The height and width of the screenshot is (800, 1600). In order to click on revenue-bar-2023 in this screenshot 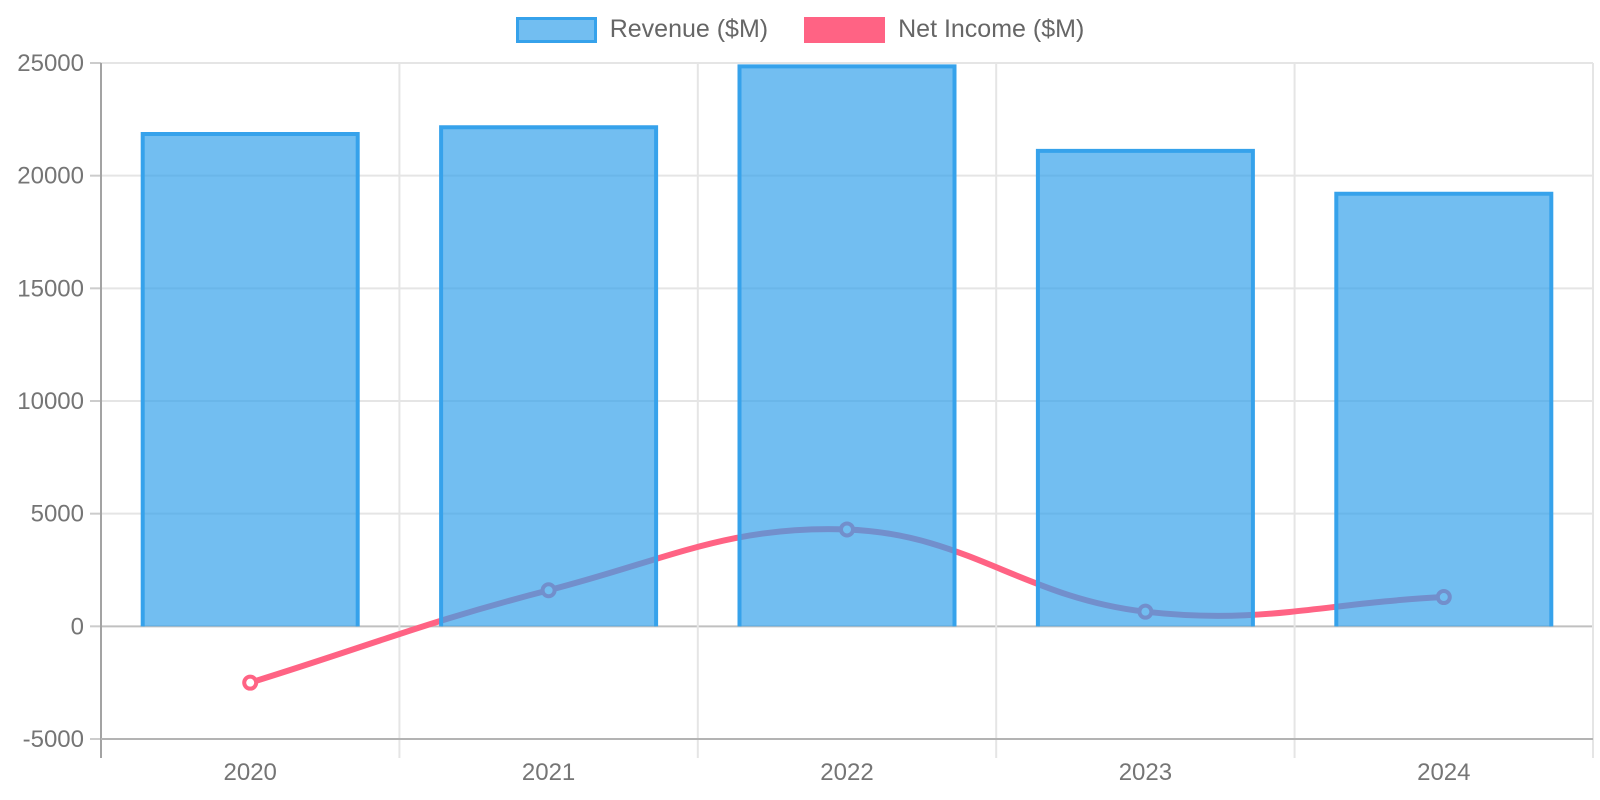, I will do `click(1145, 388)`.